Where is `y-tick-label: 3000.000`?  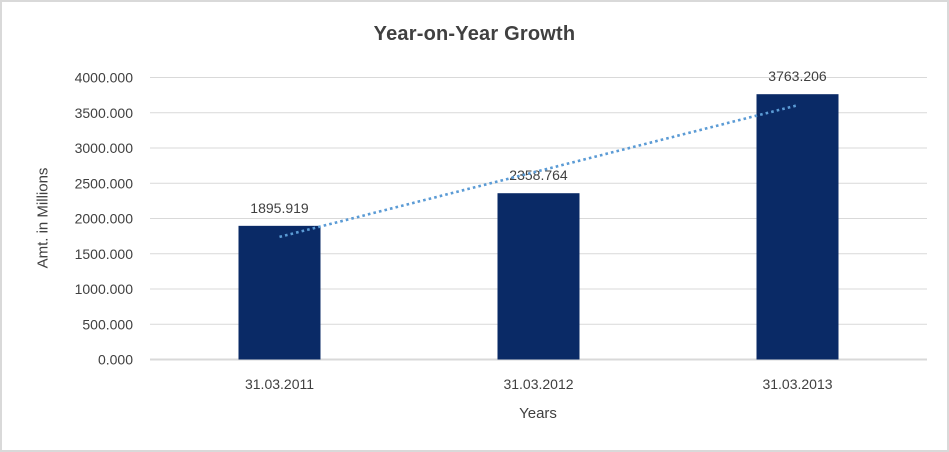
y-tick-label: 3000.000 is located at coordinates (104, 148).